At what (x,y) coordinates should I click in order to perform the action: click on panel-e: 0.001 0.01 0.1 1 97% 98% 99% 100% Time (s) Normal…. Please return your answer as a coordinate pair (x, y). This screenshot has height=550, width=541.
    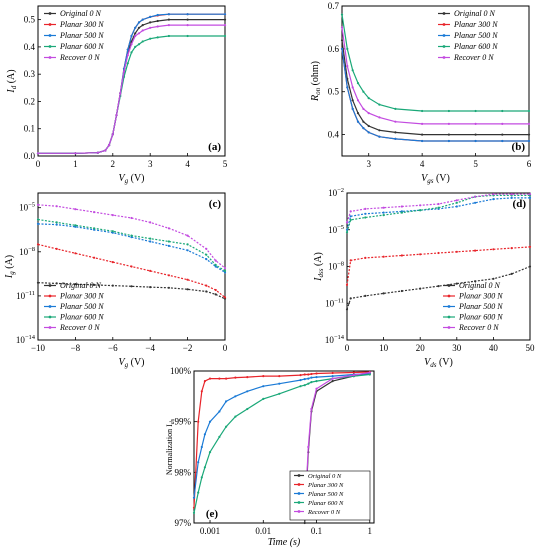
    Looking at the image, I should click on (270, 457).